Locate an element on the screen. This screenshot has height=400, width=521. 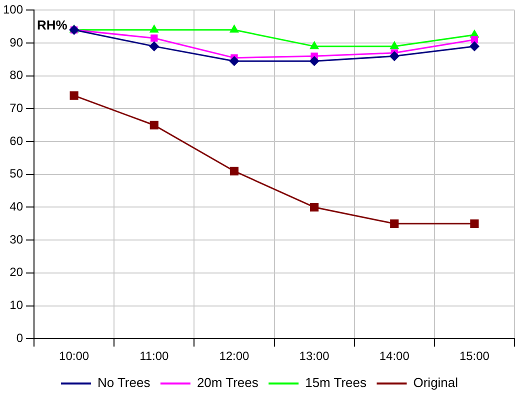
x-tick-label: 12:00 is located at coordinates (234, 356).